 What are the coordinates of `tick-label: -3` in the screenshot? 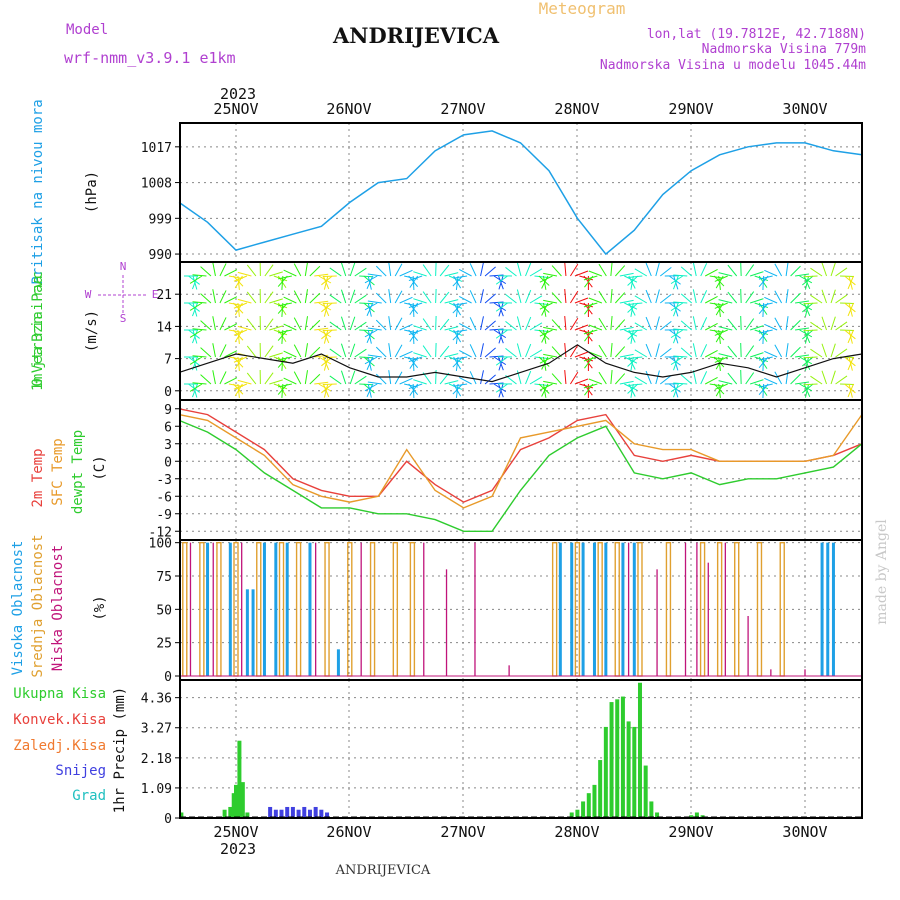 It's located at (164, 480).